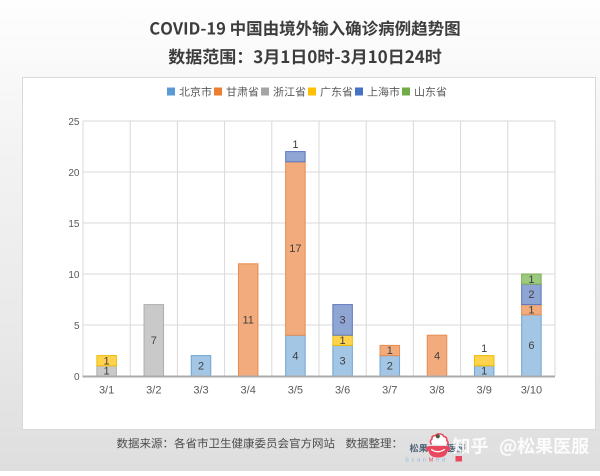 The width and height of the screenshot is (600, 476). I want to click on svg-text: 6, so click(531, 346).